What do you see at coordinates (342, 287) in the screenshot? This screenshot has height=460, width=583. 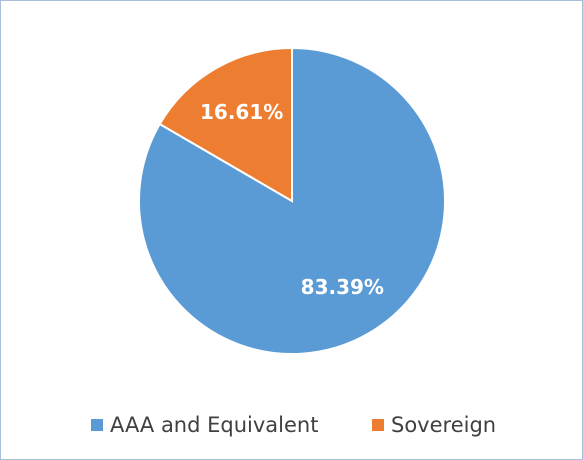 I see `data-label: 83.39%` at bounding box center [342, 287].